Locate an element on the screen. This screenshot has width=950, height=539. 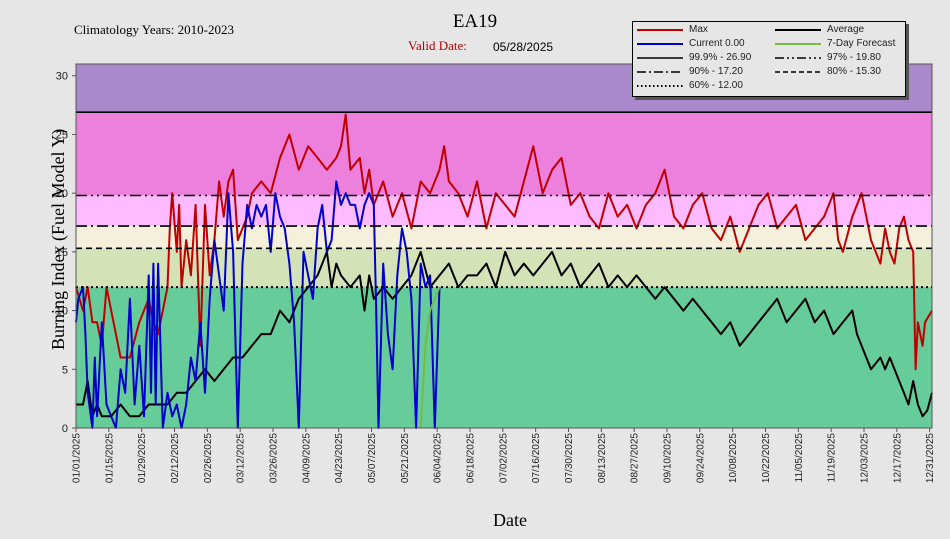
x-tick-label: 01/29/2025 is located at coordinates (142, 458).